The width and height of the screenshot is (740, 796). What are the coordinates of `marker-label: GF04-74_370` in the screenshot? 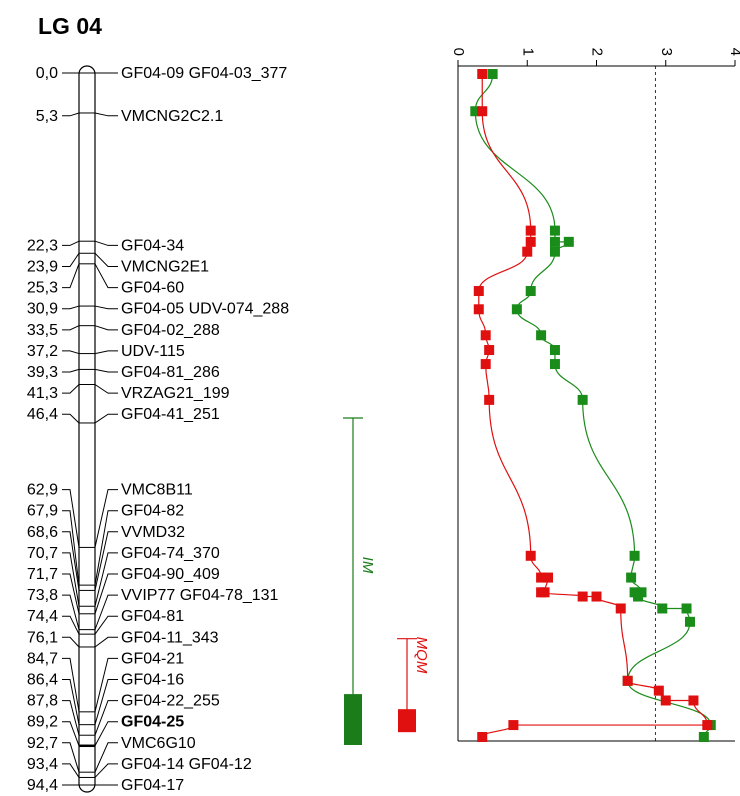 It's located at (170, 553).